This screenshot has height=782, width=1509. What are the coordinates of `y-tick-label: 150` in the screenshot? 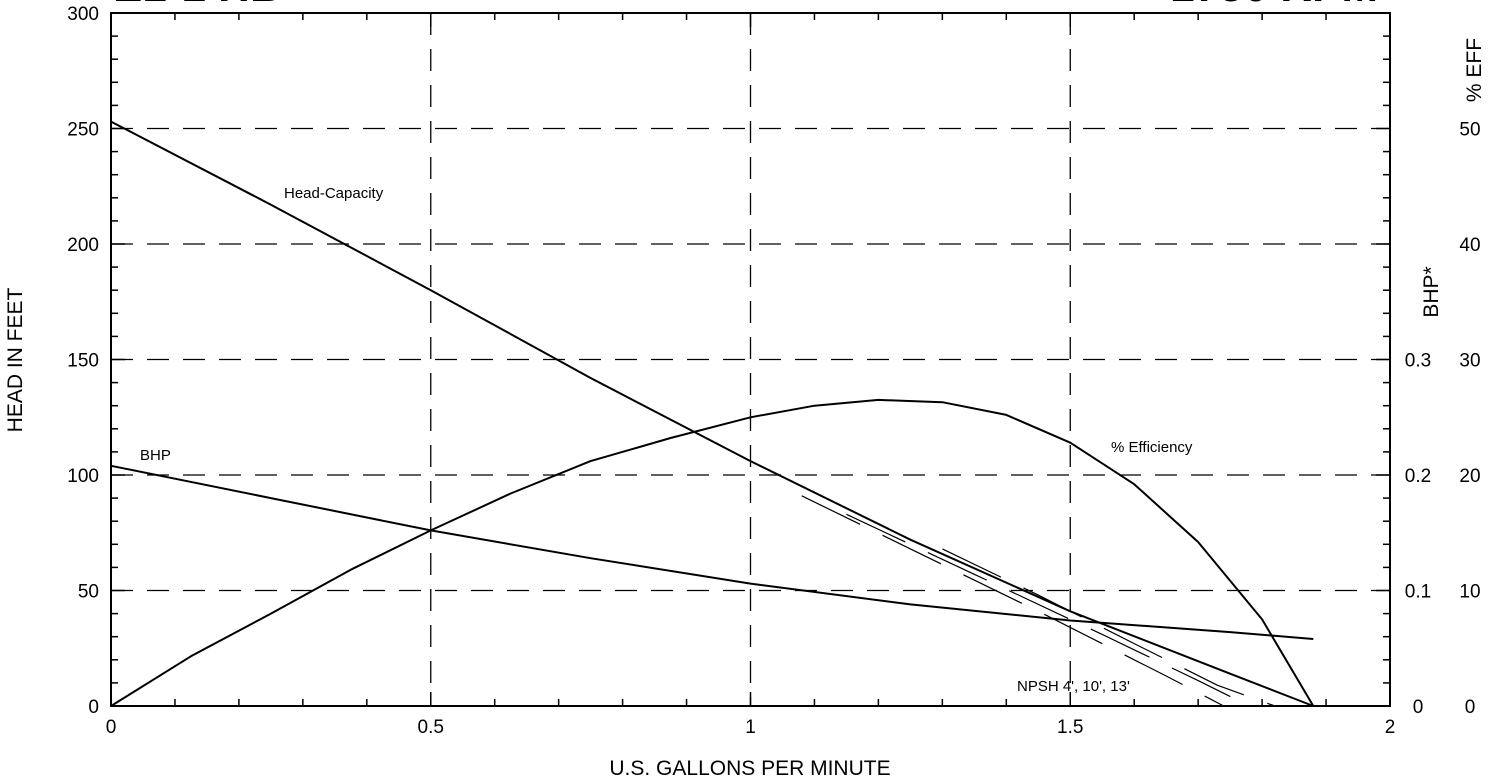 It's located at (83, 361).